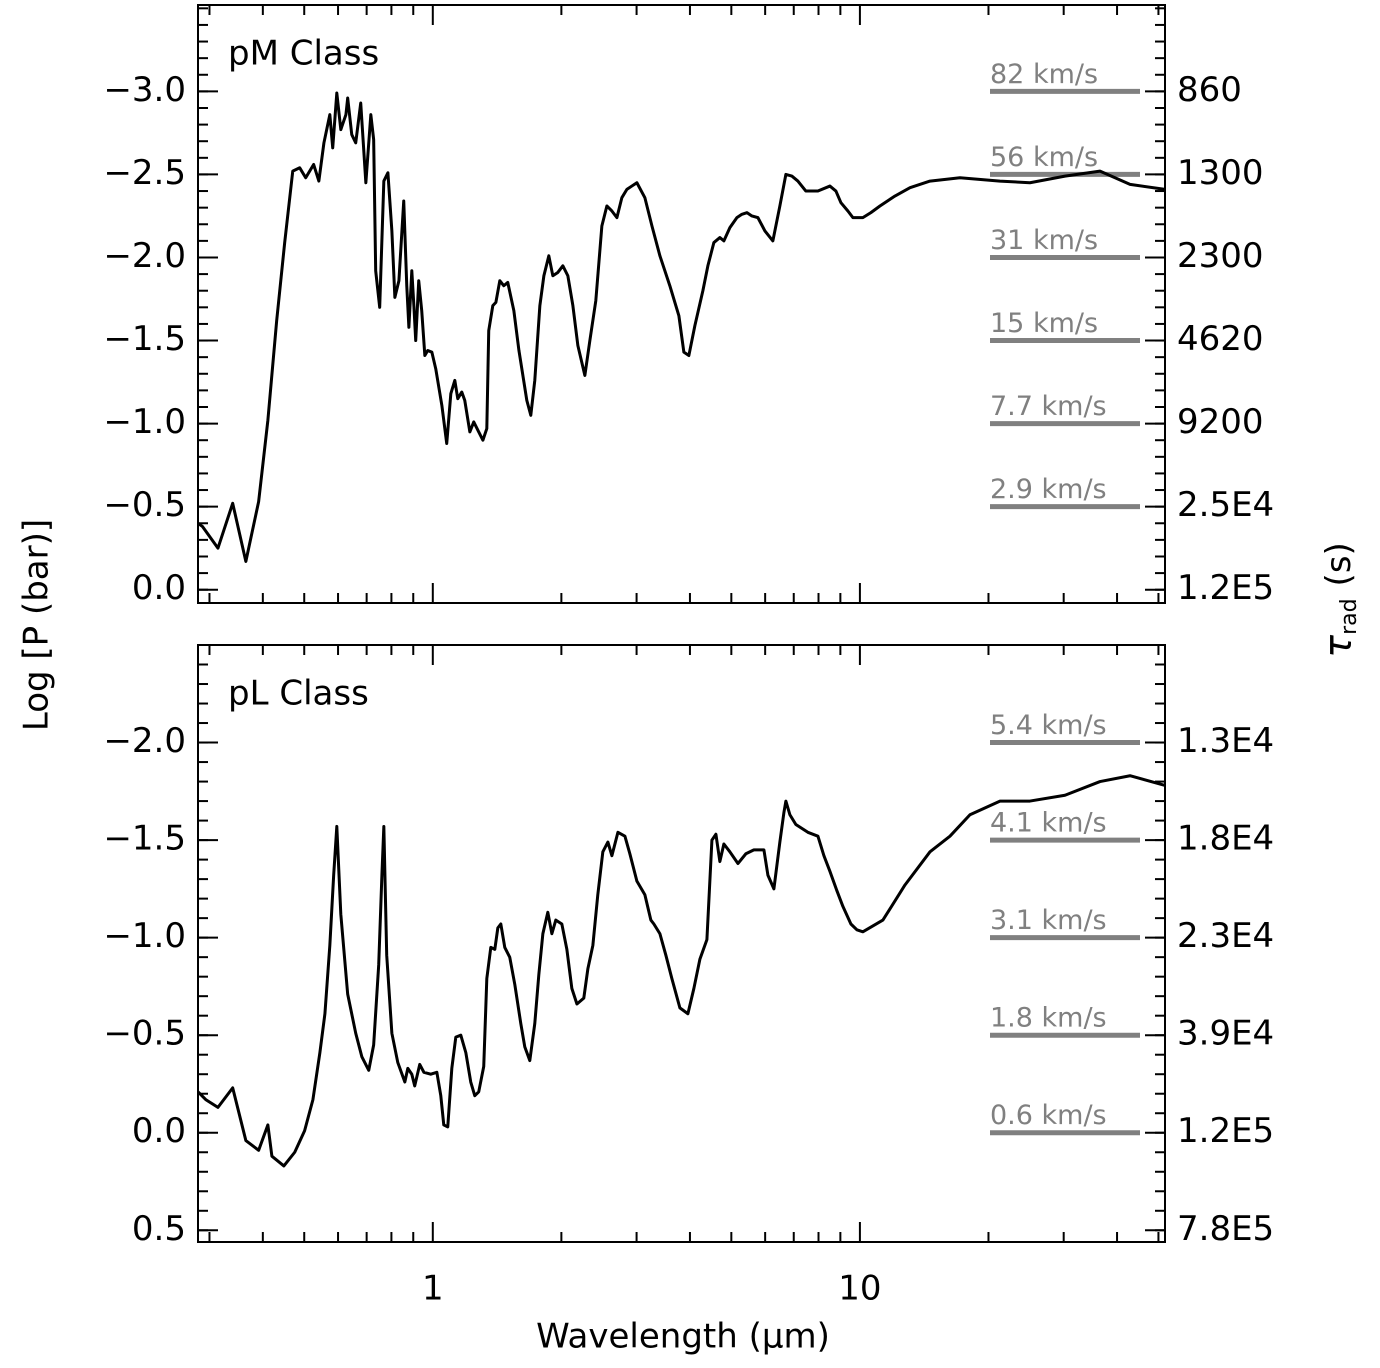 The width and height of the screenshot is (1380, 1368). I want to click on speed-label: 5.4 km/s, so click(1048, 725).